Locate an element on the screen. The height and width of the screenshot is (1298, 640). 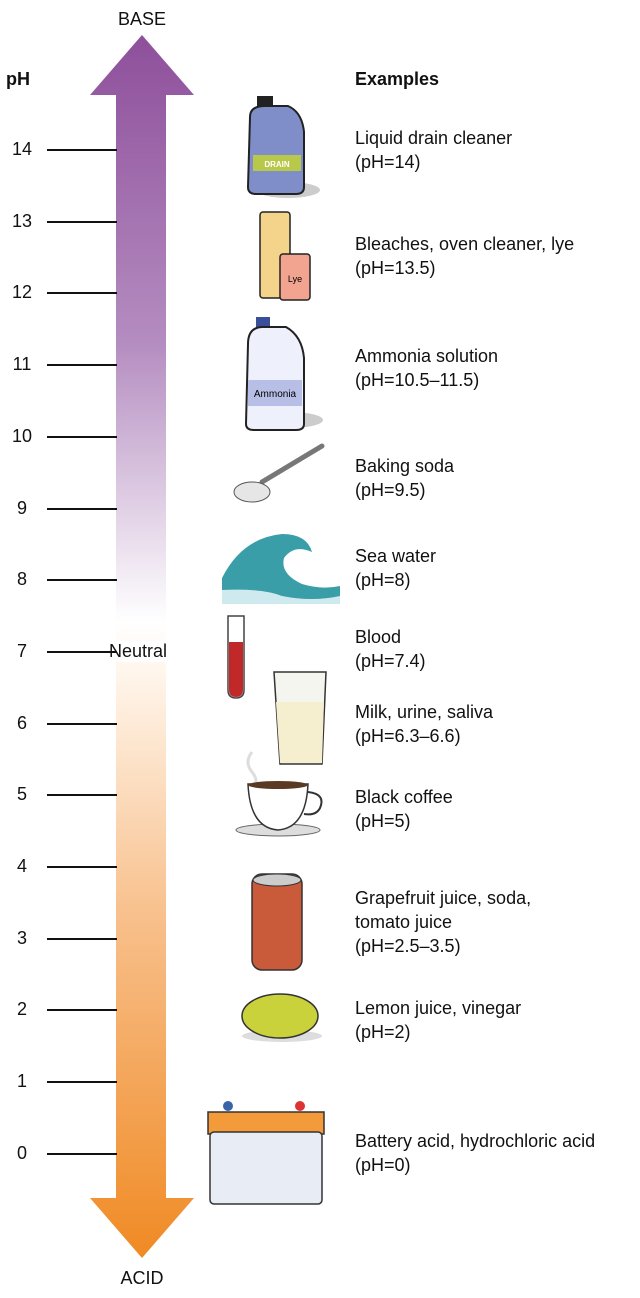
example-item: Ammonia solution (pH=10.5–11.5) is located at coordinates (426, 368).